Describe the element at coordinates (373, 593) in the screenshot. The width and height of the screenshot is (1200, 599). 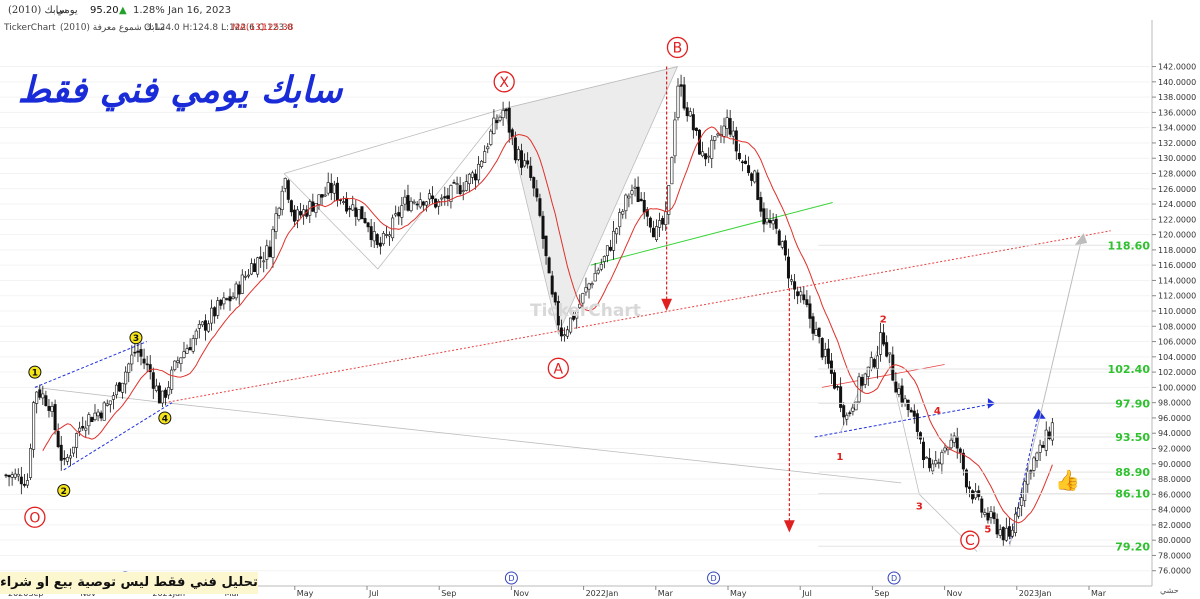
I see `x-tick-label: Jul` at that location.